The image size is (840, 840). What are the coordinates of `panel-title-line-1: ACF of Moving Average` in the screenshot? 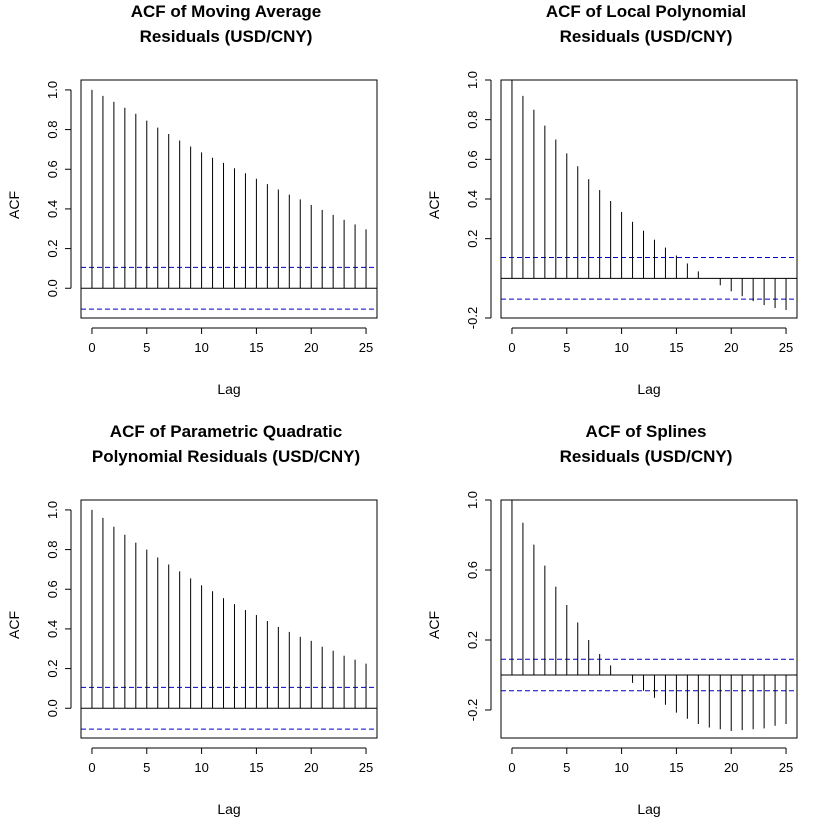 It's located at (226, 11).